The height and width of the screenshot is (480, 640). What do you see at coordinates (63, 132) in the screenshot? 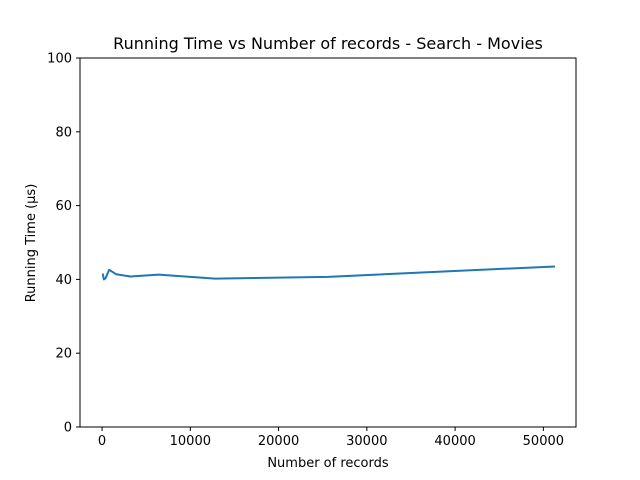
I see `y-tick-label: 80` at bounding box center [63, 132].